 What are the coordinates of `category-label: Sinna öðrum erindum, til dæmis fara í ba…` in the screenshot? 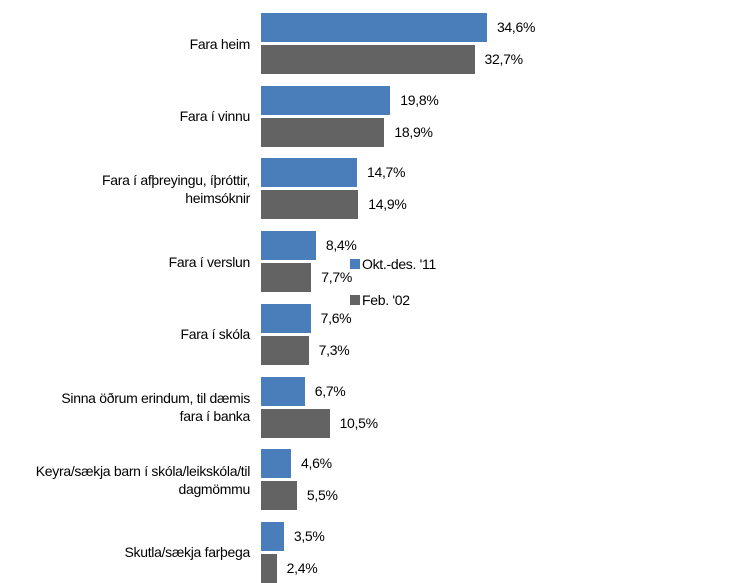 It's located at (155, 407).